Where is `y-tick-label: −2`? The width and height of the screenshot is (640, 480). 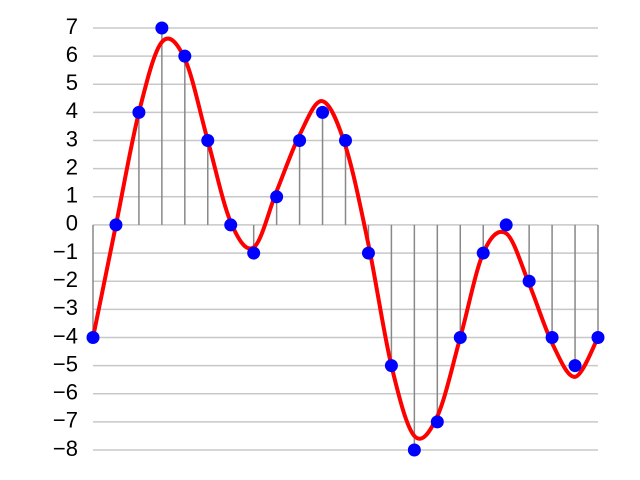 y-tick-label: −2 is located at coordinates (65, 279).